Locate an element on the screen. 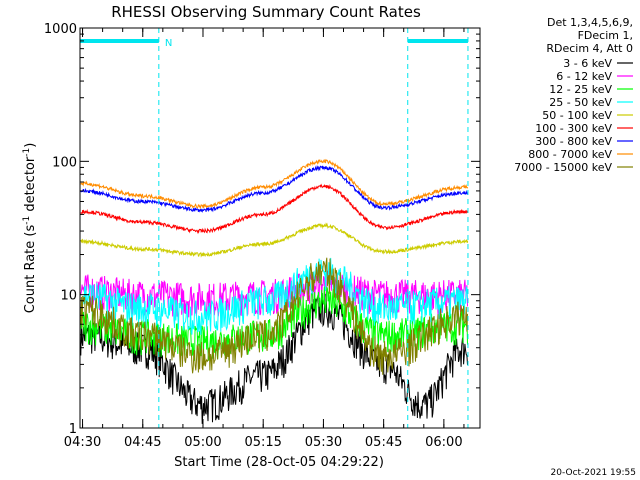 Image resolution: width=640 pixels, height=480 pixels. x-tick-label: 05:45 is located at coordinates (383, 442).